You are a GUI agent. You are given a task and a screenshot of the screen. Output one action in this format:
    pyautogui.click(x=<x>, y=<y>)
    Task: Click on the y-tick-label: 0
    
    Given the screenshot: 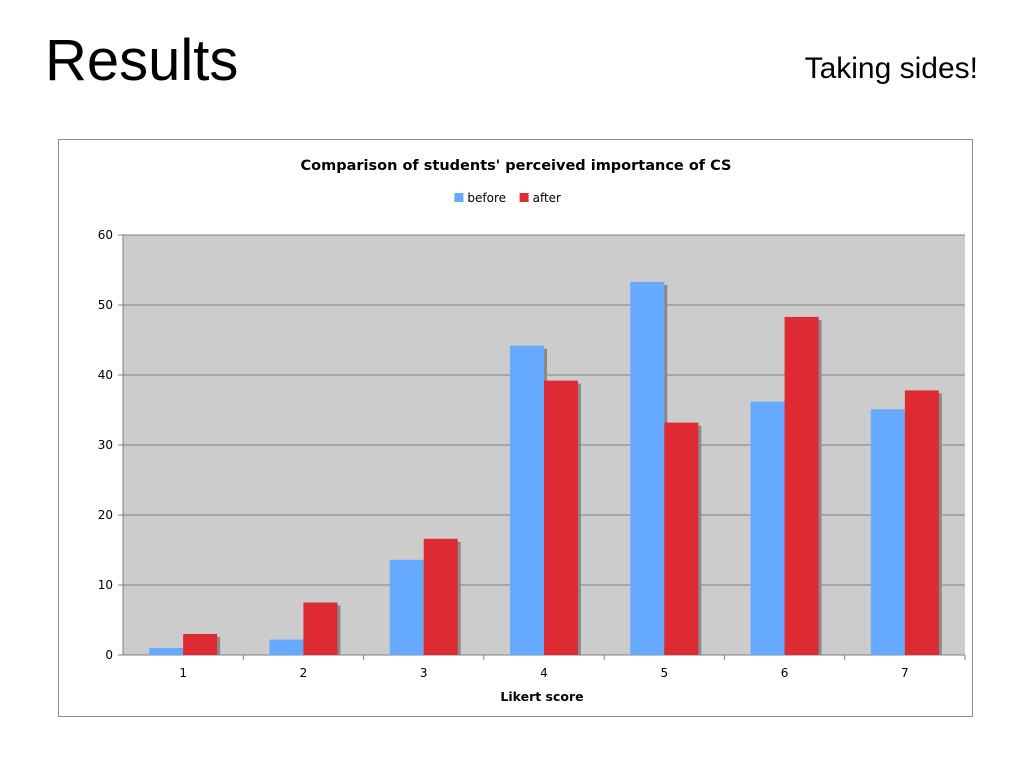 What is the action you would take?
    pyautogui.click(x=109, y=655)
    